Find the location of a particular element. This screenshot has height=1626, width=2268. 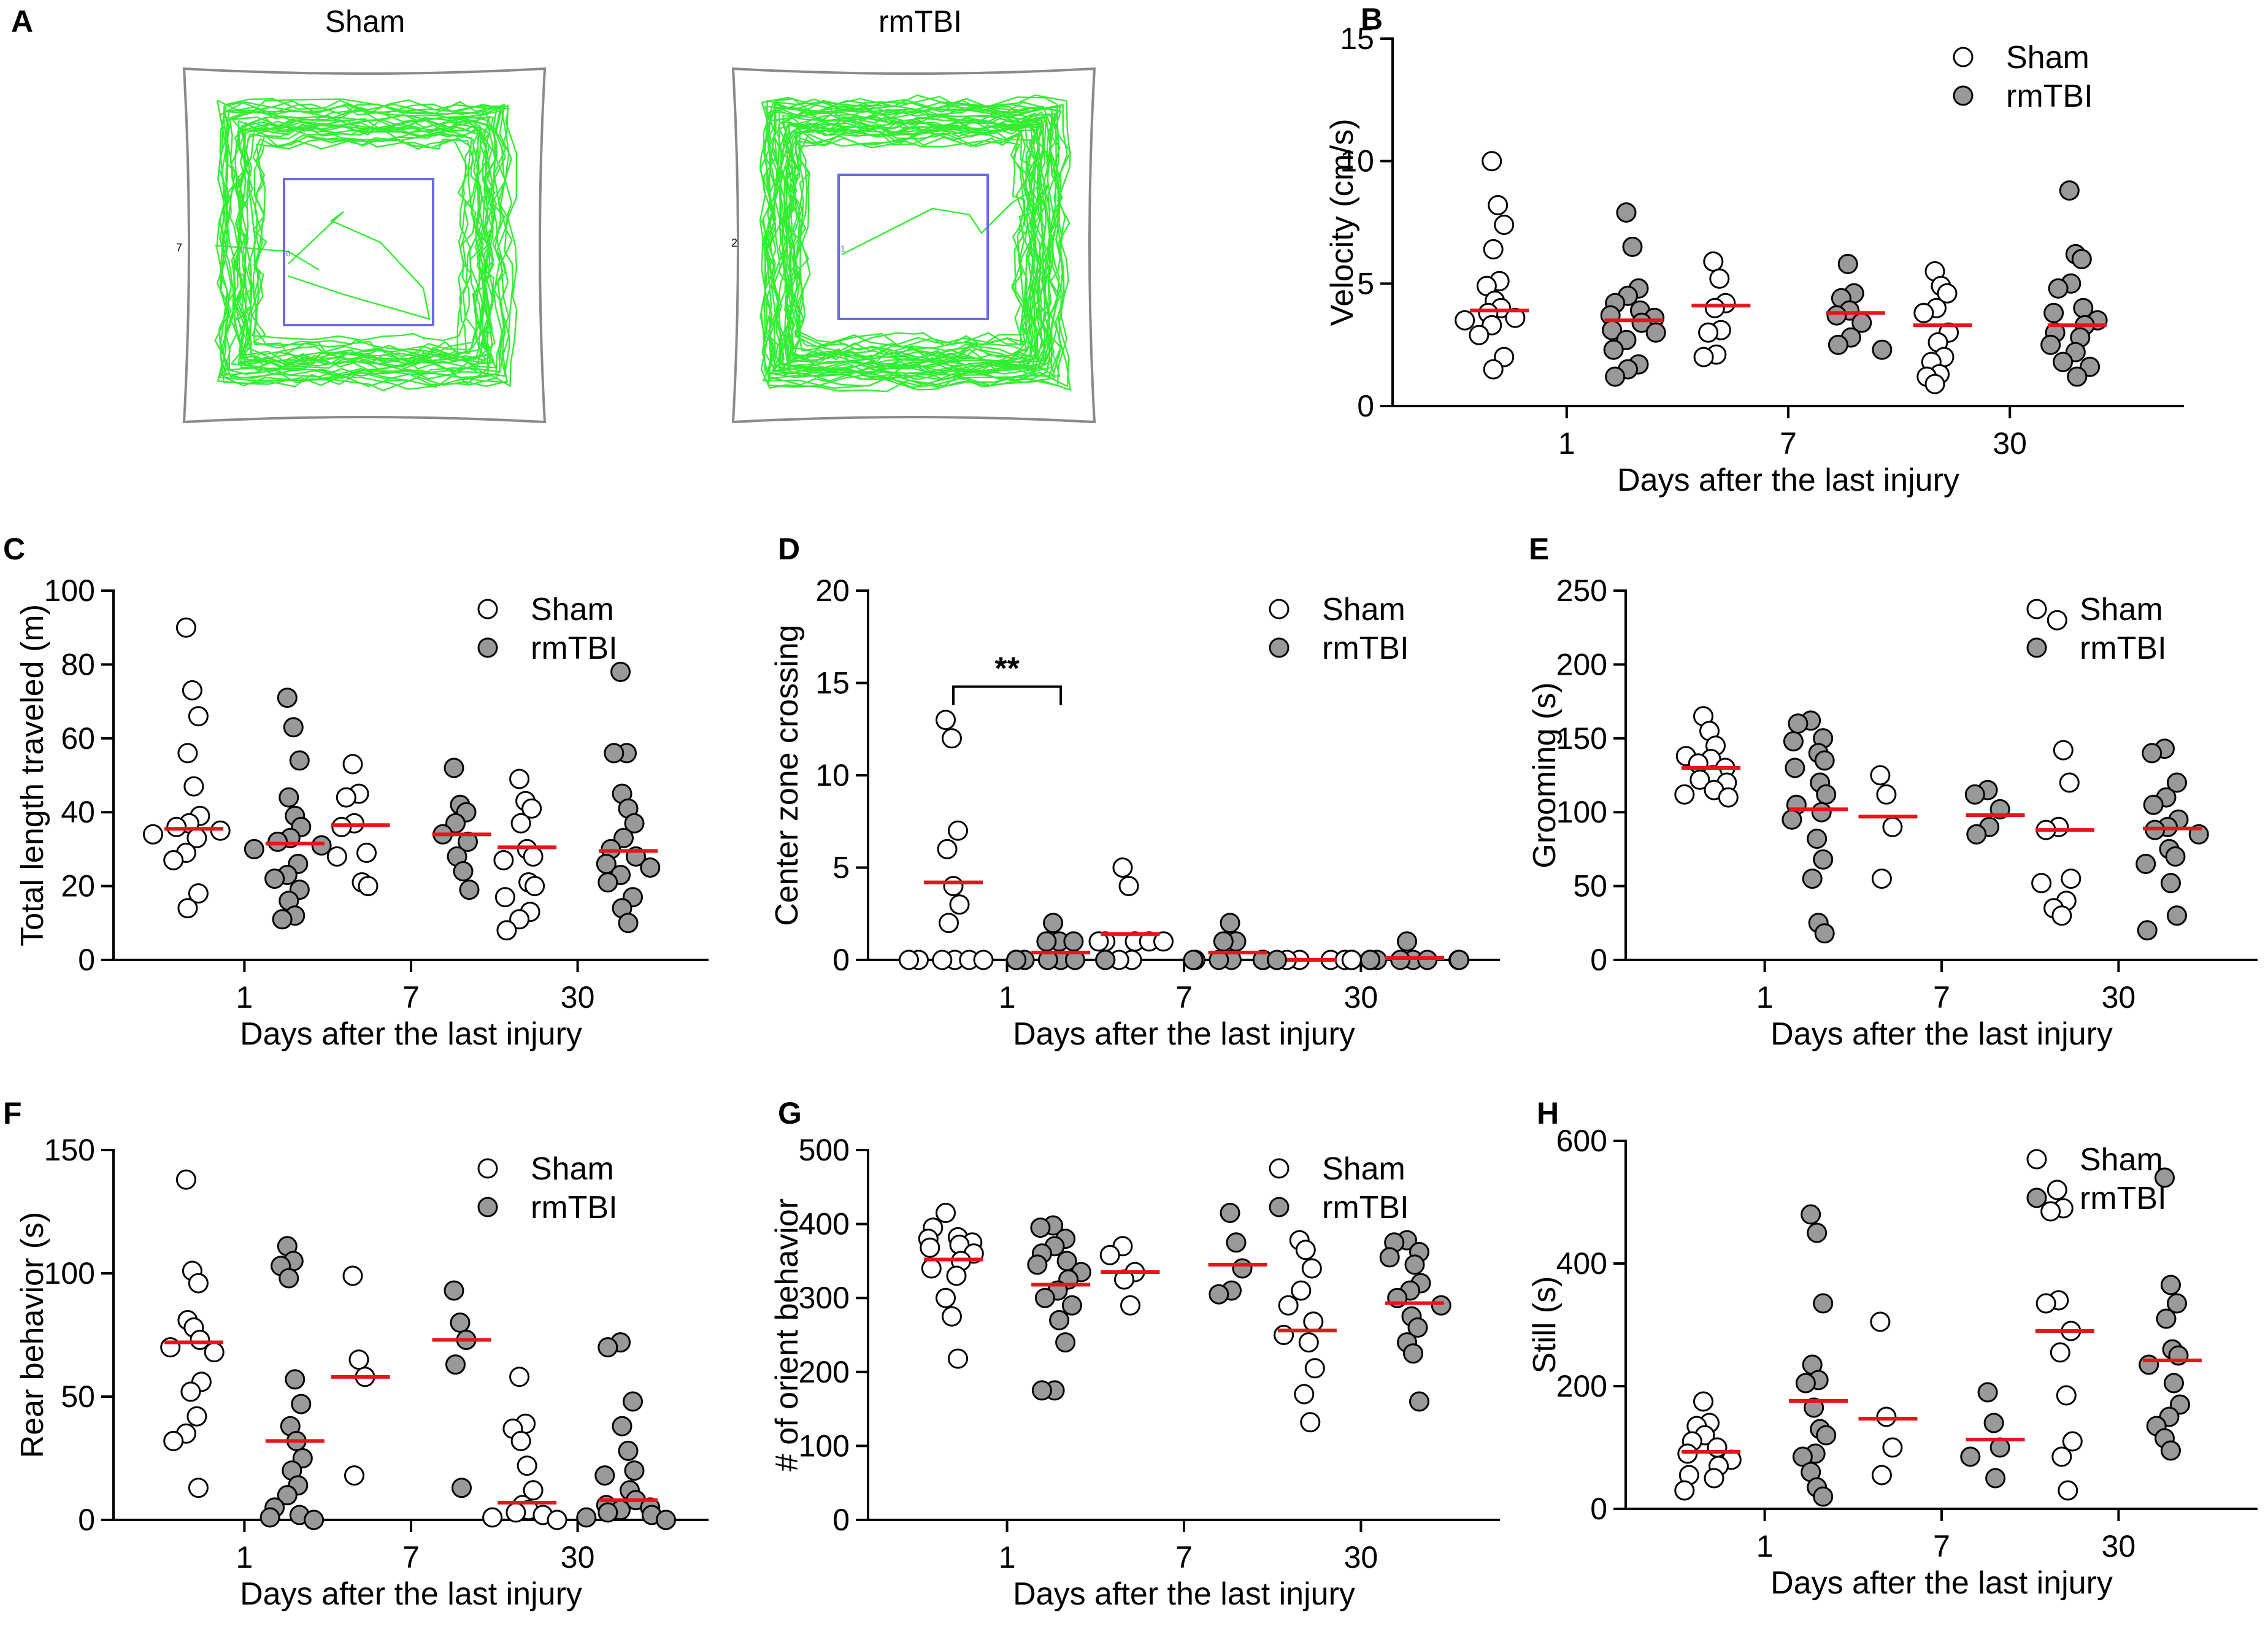

x-tick-label: 30 is located at coordinates (2010, 443).